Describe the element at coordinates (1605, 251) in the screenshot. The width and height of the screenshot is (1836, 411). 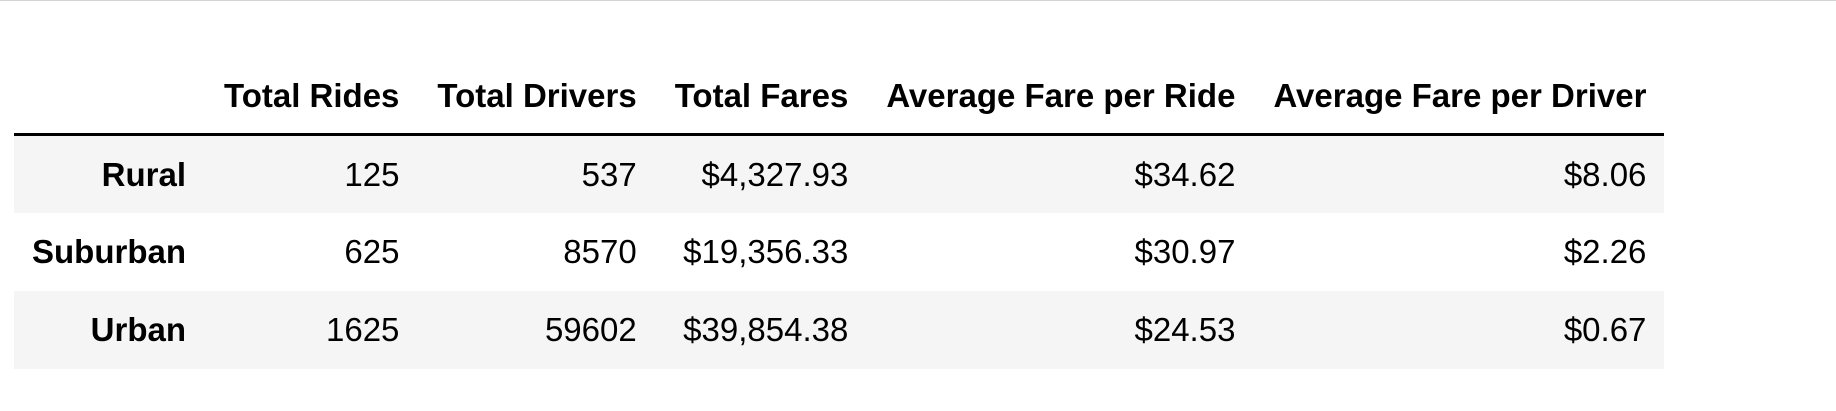
I see `cell-average-fare-per-driver: $2.26` at that location.